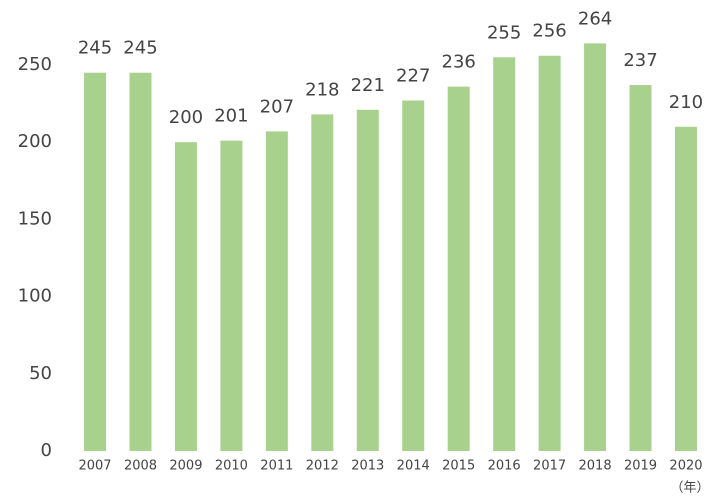 This screenshot has height=500, width=711. What do you see at coordinates (94, 466) in the screenshot?
I see `x-tick-label: 2007` at bounding box center [94, 466].